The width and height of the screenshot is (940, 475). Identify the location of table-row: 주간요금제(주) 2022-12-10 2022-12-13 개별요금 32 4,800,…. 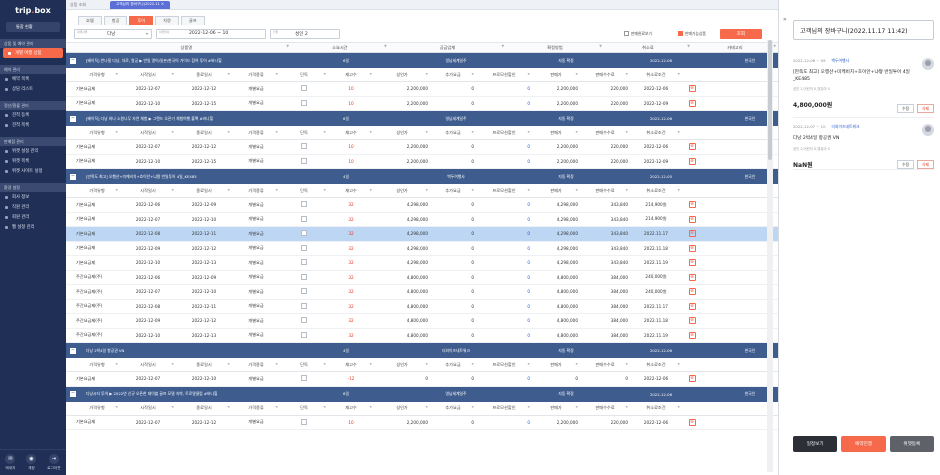
(422, 336).